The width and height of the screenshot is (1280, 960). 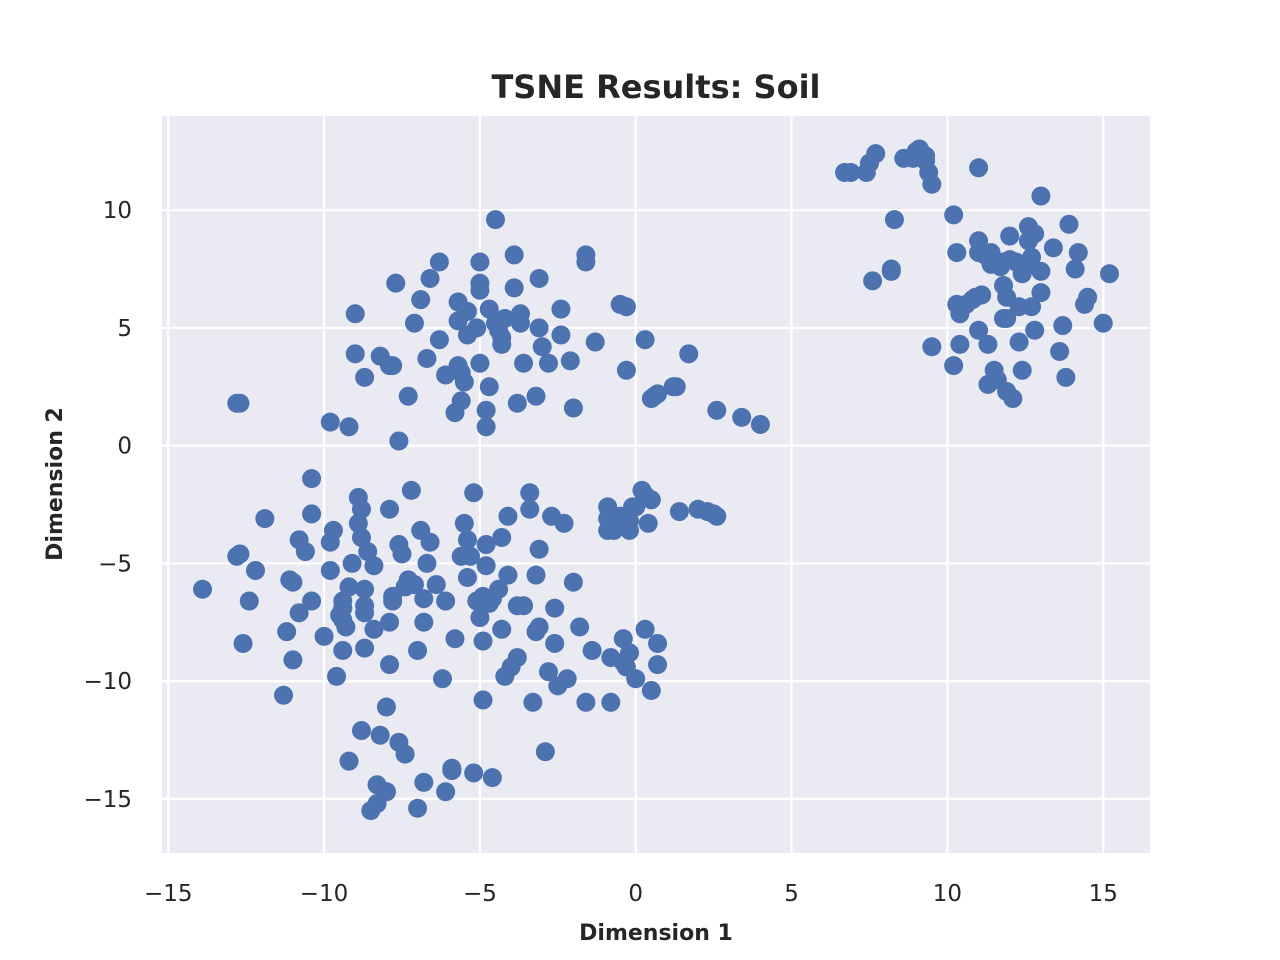 What do you see at coordinates (1103, 894) in the screenshot?
I see `x-tick-label: 15` at bounding box center [1103, 894].